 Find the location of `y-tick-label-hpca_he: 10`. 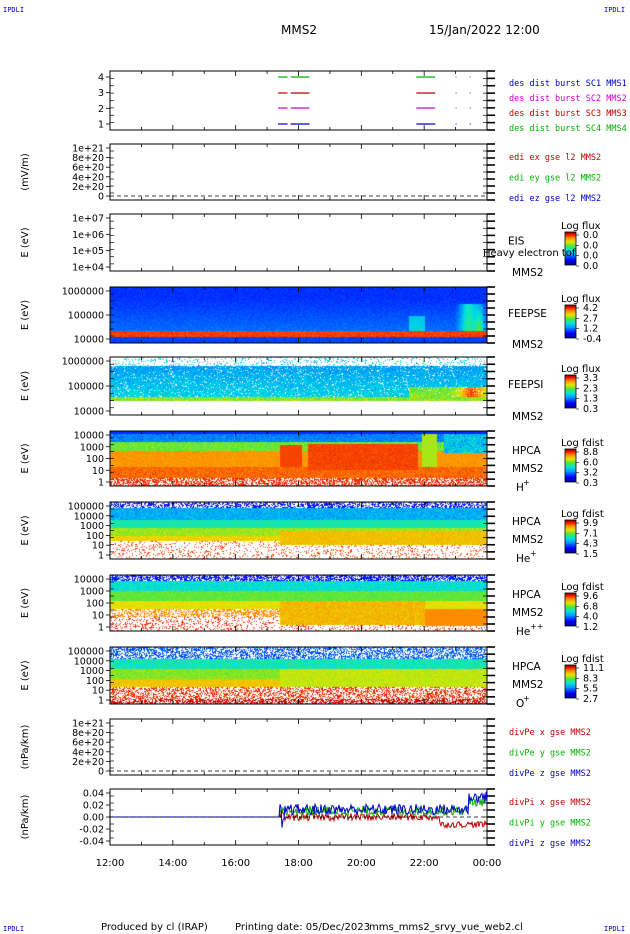

y-tick-label-hpca_he: 10 is located at coordinates (98, 546).